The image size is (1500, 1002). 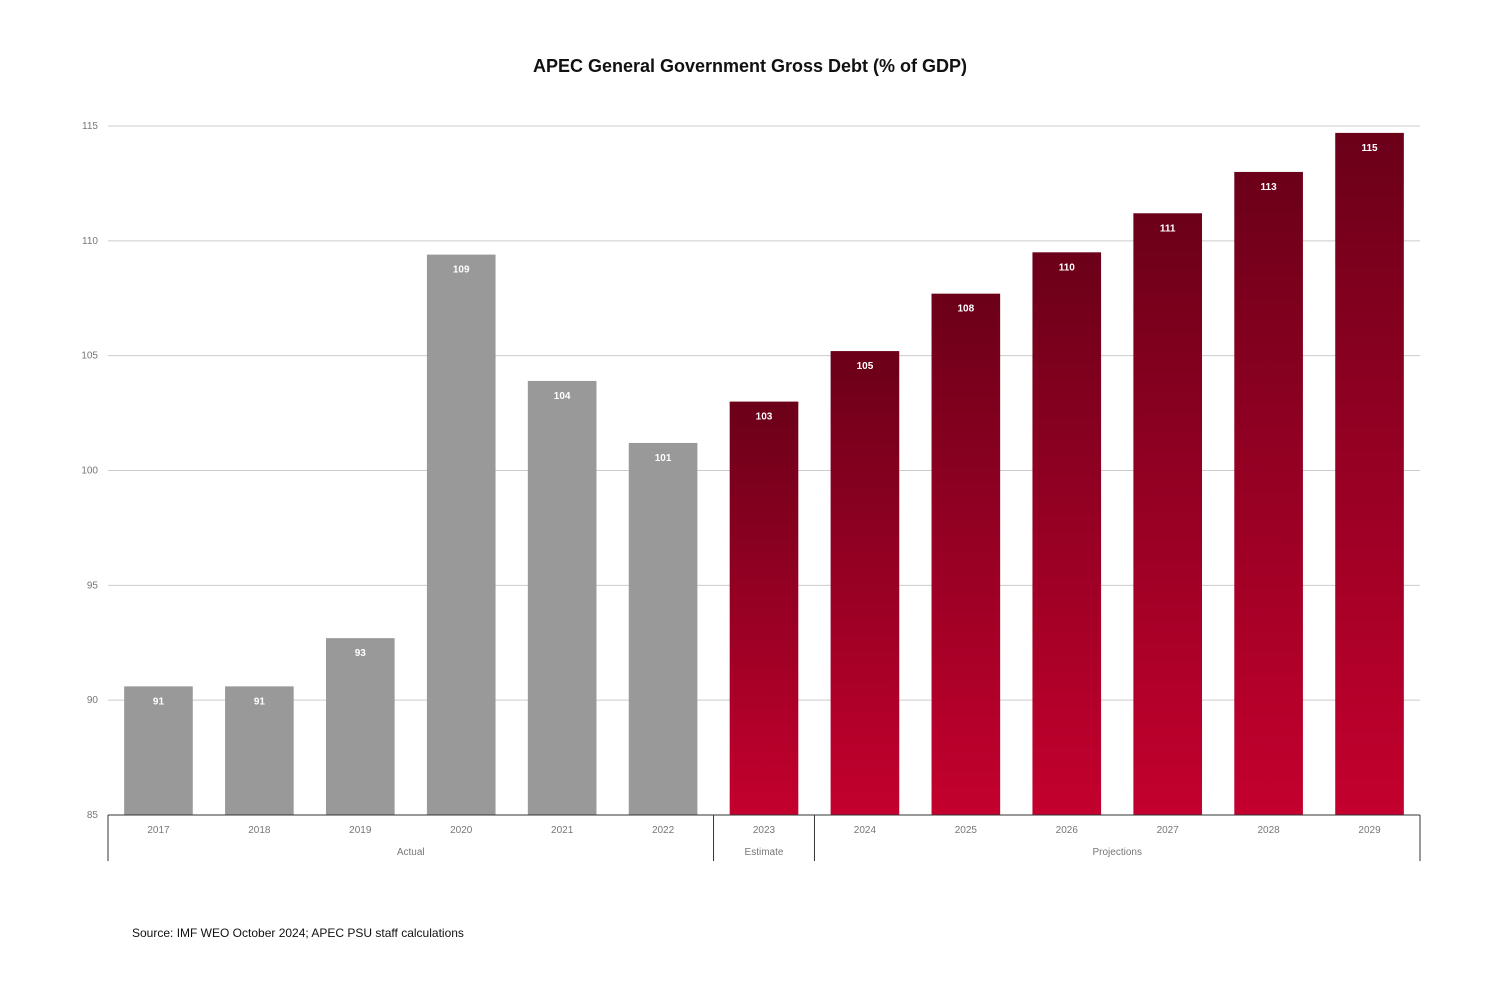 I want to click on bar-2022, so click(x=663, y=628).